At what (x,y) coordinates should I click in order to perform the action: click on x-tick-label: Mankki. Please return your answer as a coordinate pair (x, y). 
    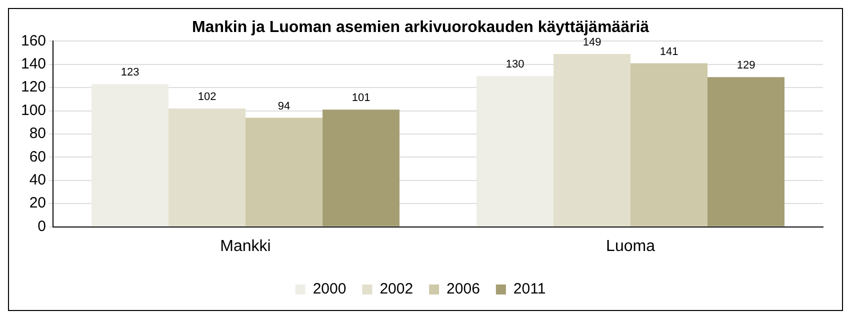
    Looking at the image, I should click on (245, 246).